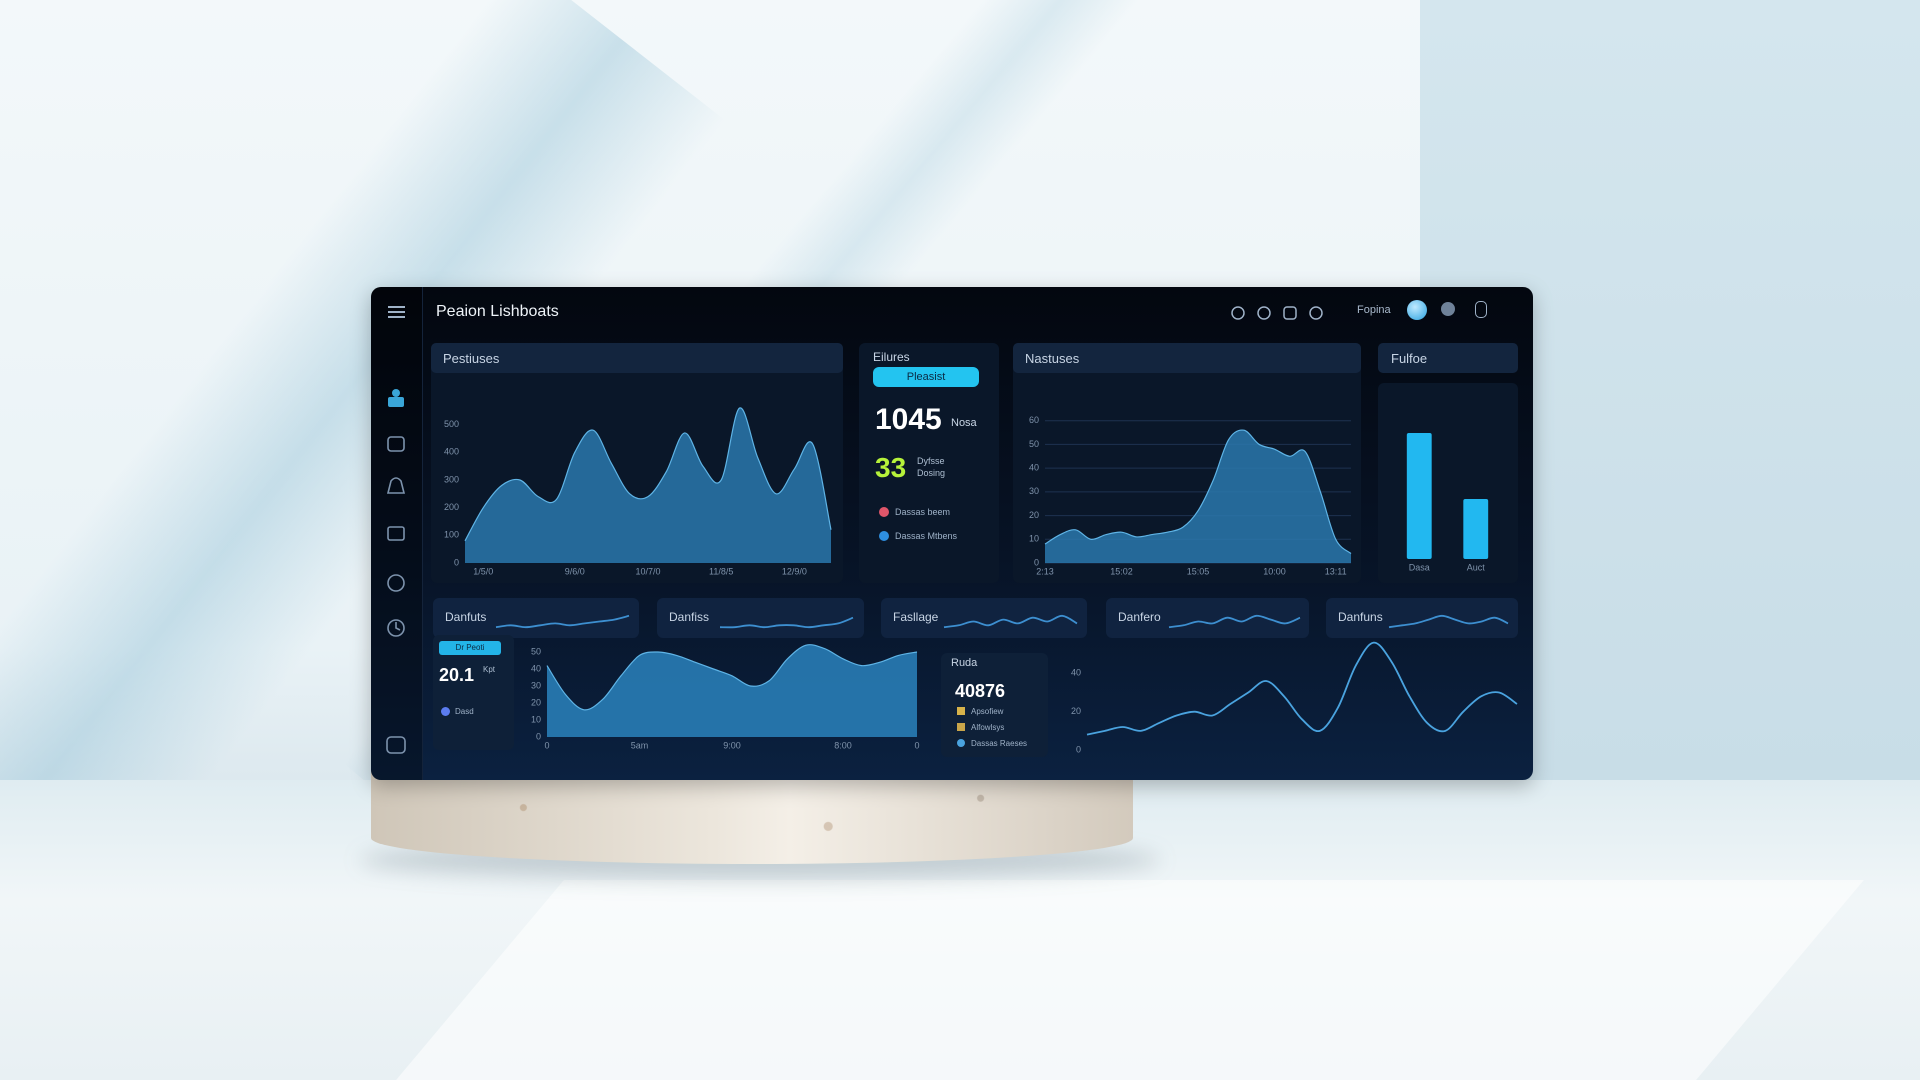  I want to click on chart: 0 20 40, so click(1294, 697).